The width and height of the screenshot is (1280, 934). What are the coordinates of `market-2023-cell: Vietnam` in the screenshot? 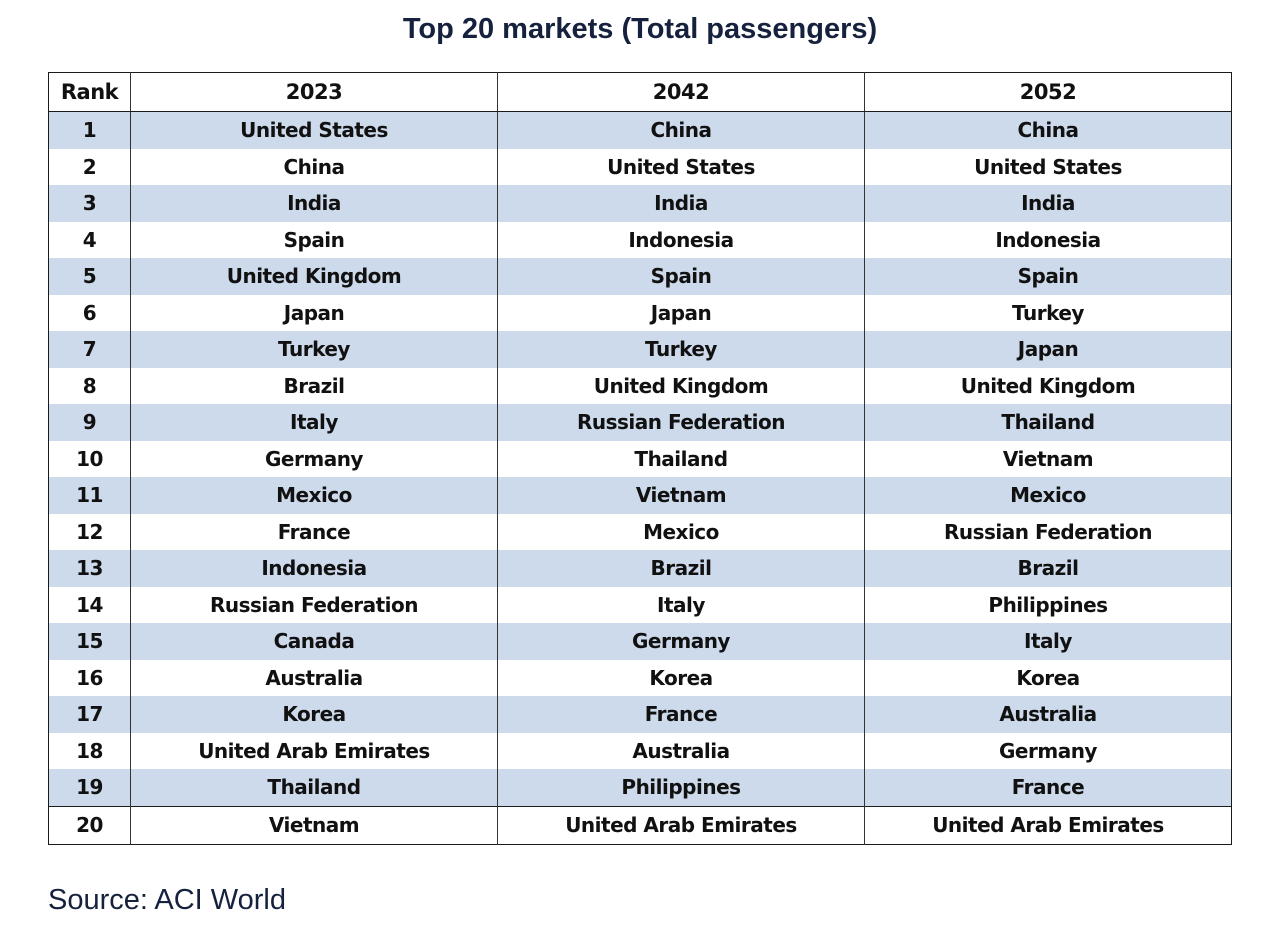 It's located at (314, 824).